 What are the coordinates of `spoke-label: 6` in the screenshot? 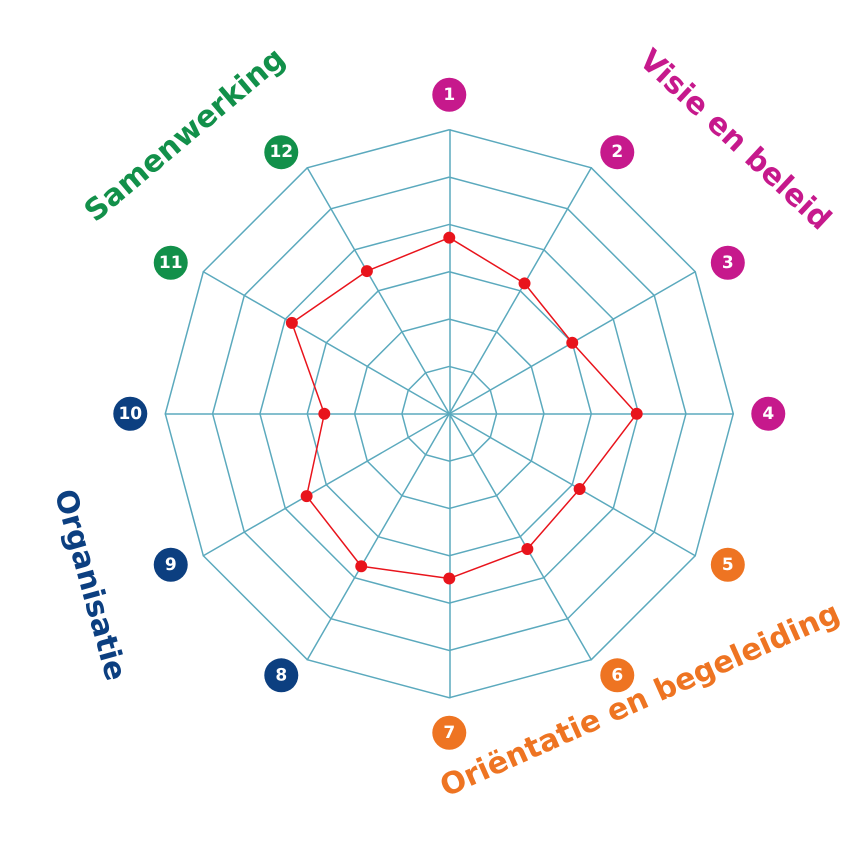 It's located at (617, 675).